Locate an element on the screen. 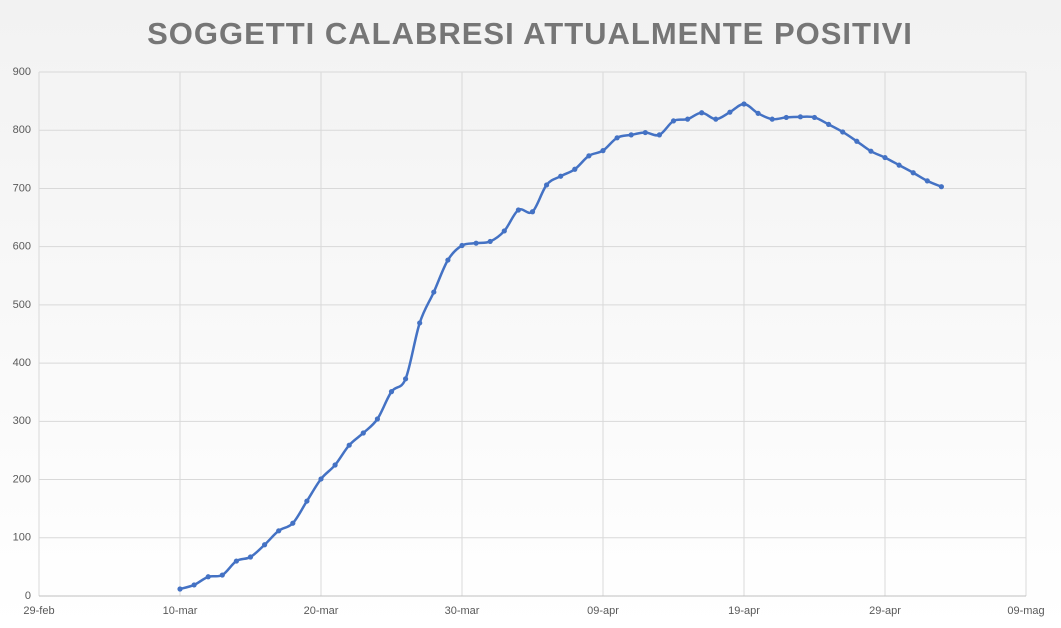 The height and width of the screenshot is (628, 1061). y-tick-label: 300 is located at coordinates (22, 421).